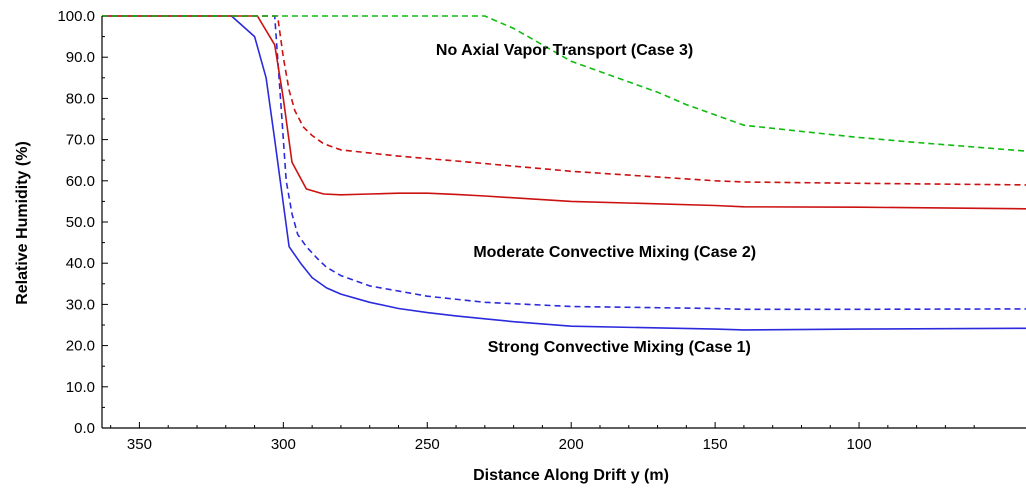 This screenshot has width=1026, height=491. What do you see at coordinates (614, 252) in the screenshot?
I see `annotation-label-2: Moderate Convective Mixing (Case 2)` at bounding box center [614, 252].